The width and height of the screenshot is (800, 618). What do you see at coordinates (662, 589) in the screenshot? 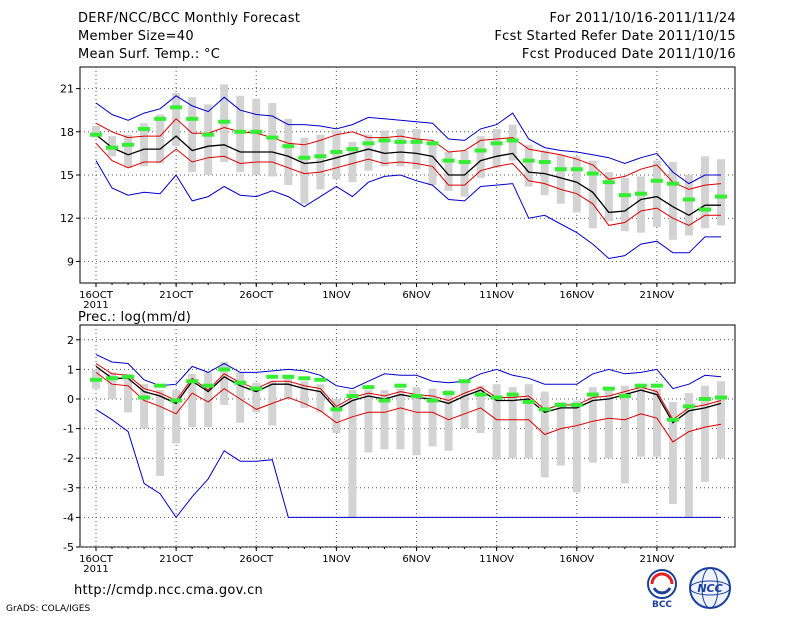
I see `bcc-logo: BCC` at bounding box center [662, 589].